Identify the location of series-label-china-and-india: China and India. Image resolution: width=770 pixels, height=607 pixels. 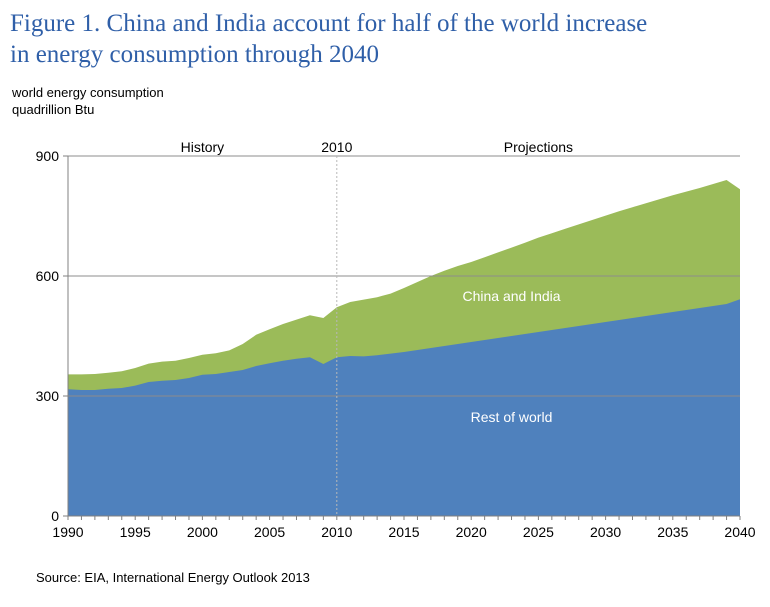
(511, 296).